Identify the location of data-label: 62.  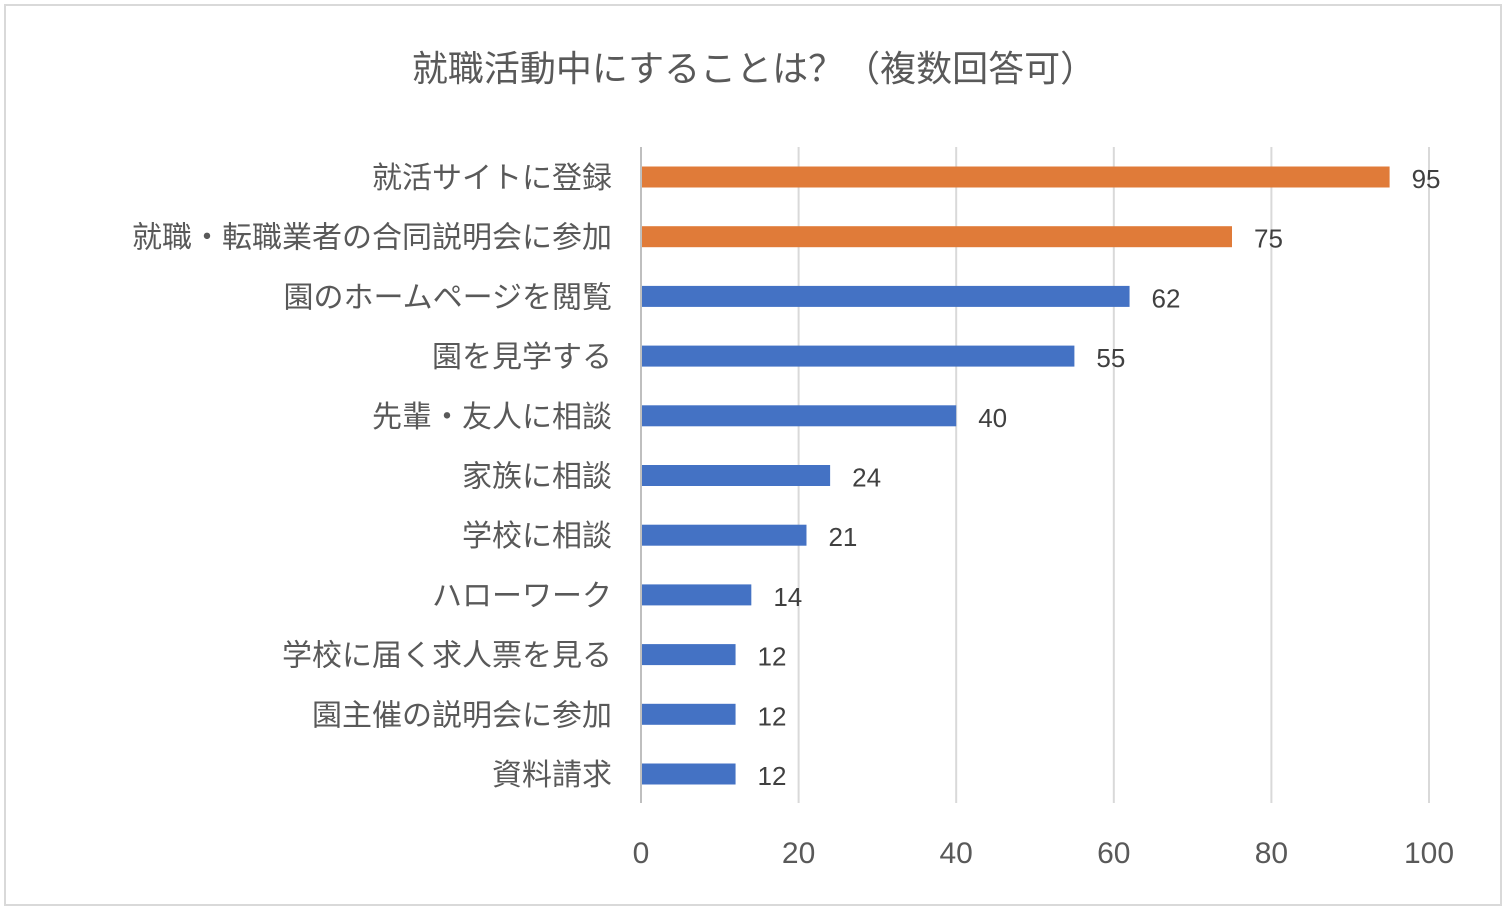
(1166, 298).